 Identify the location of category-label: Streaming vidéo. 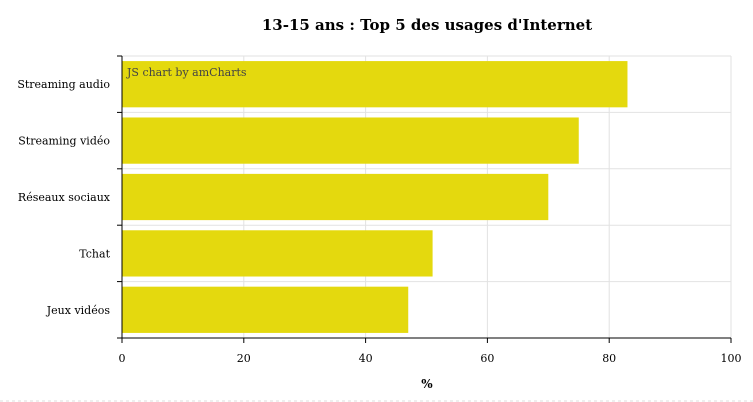
(64, 141).